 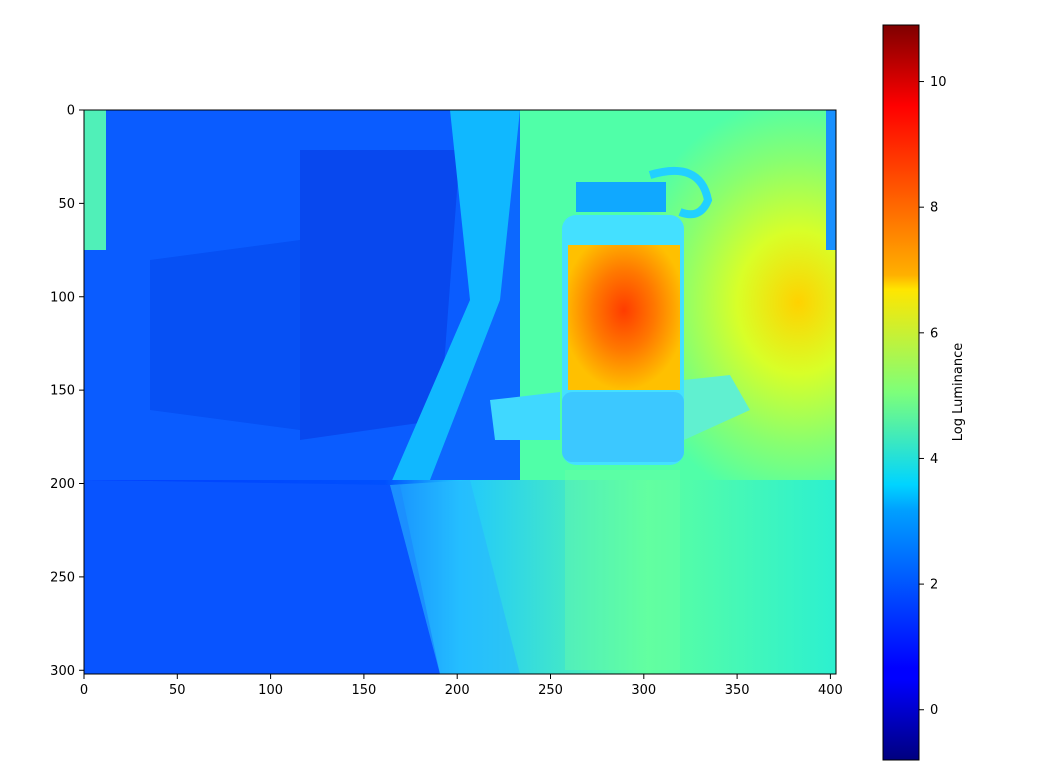 What do you see at coordinates (71, 111) in the screenshot?
I see `y-tick-label: 0` at bounding box center [71, 111].